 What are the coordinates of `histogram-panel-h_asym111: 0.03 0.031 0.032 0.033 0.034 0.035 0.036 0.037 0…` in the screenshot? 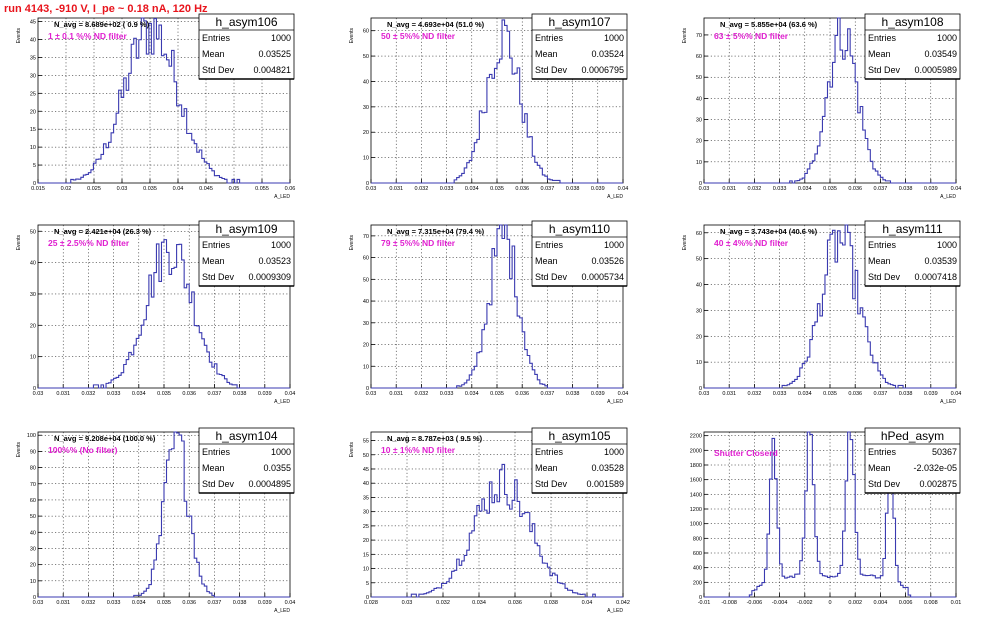 It's located at (822, 312).